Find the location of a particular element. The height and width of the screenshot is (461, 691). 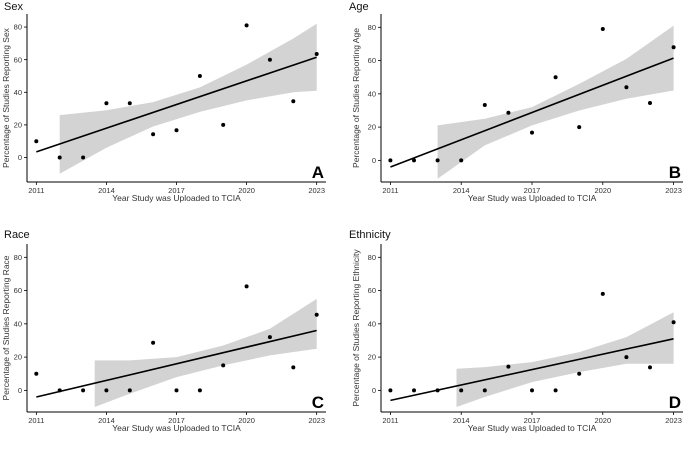

panel-letter: B is located at coordinates (675, 172).